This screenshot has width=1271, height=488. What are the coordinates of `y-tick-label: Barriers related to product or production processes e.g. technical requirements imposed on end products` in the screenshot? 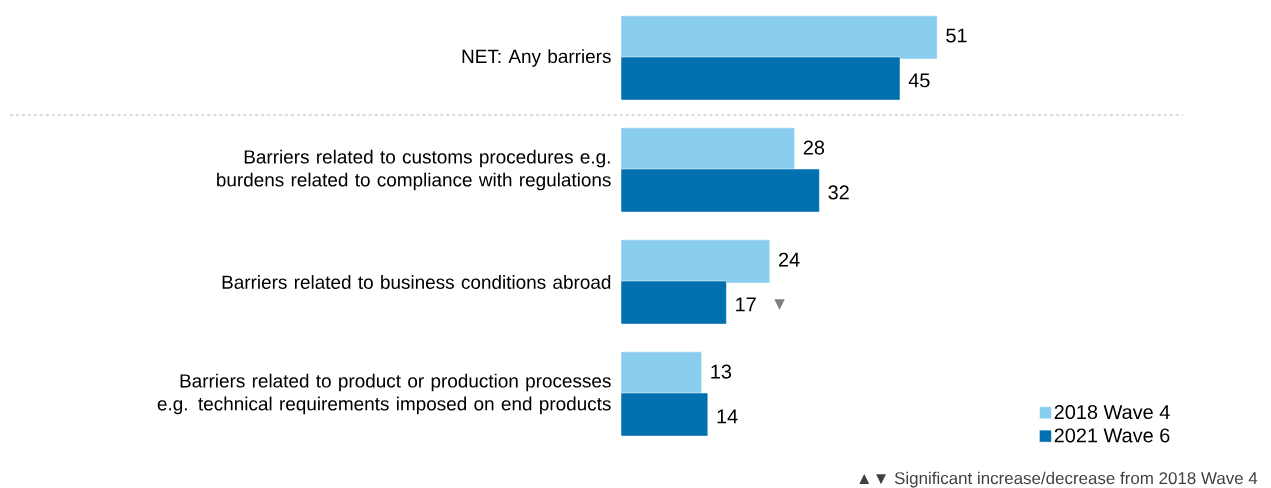 It's located at (384, 394).